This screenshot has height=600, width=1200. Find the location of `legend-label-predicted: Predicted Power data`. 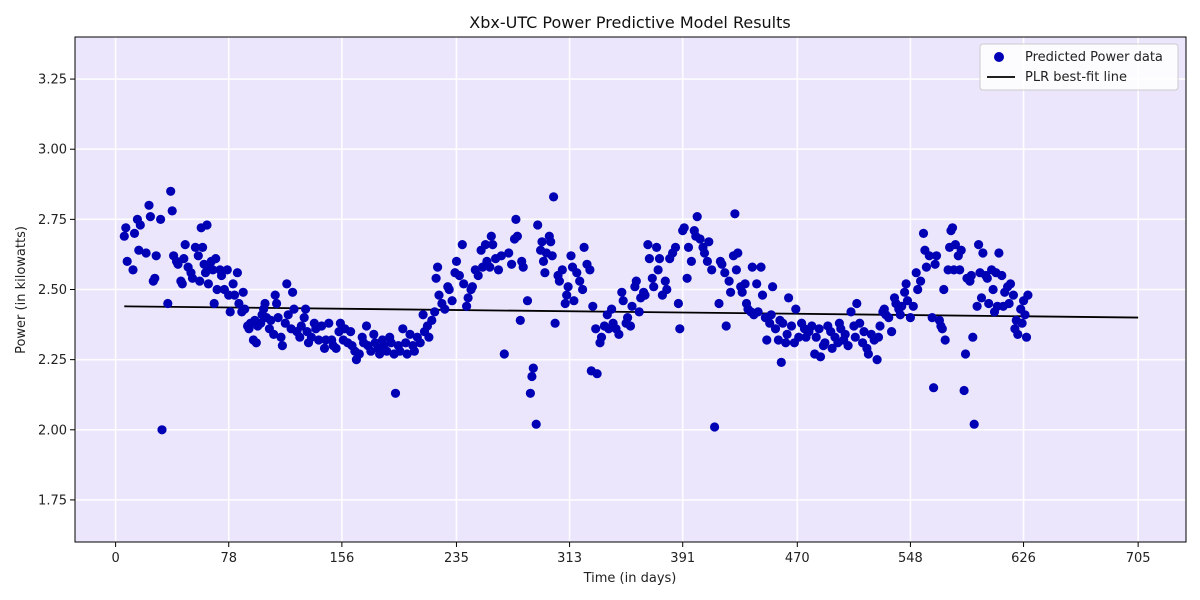

legend-label-predicted: Predicted Power data is located at coordinates (1094, 57).